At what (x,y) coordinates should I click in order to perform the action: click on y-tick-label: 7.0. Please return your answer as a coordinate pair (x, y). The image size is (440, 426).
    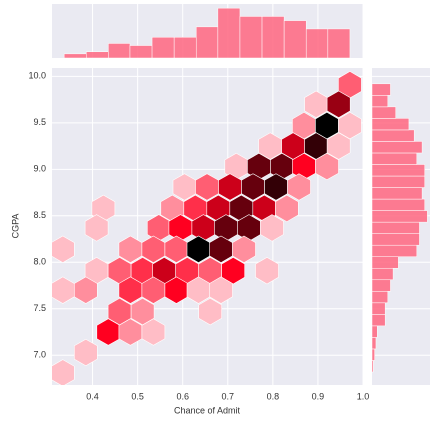
    Looking at the image, I should click on (39, 355).